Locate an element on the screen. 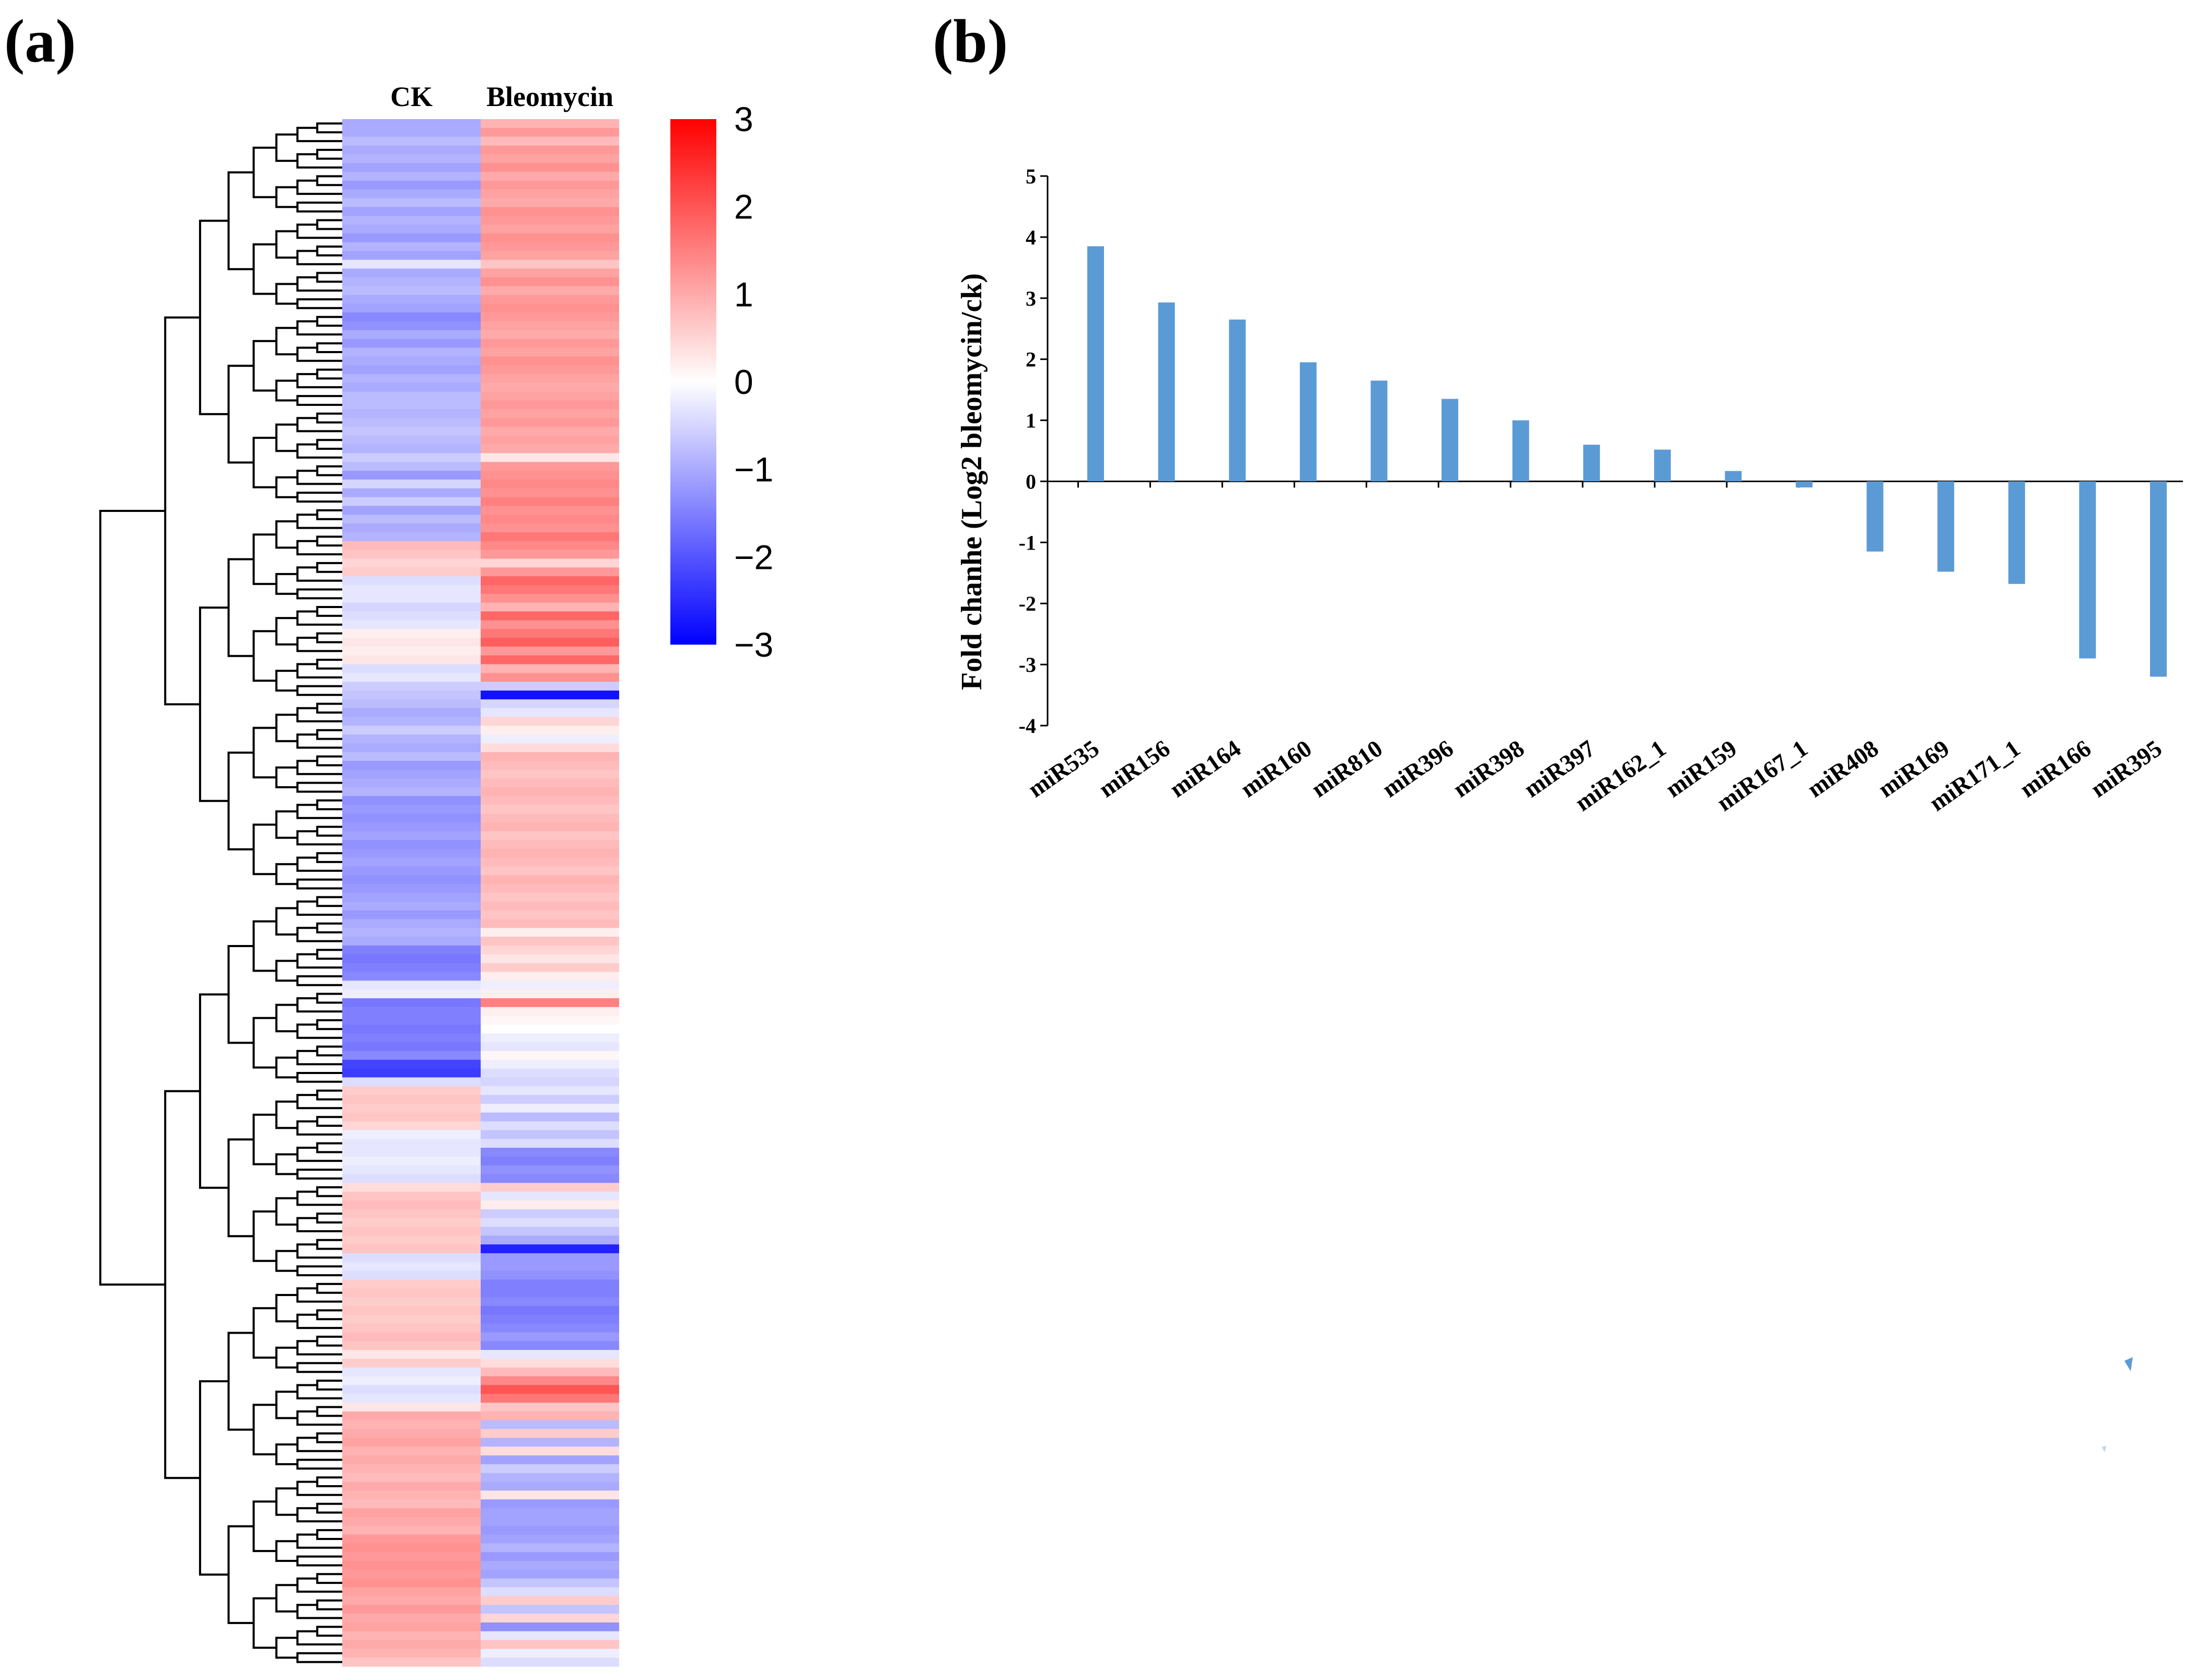  panel-label-b: (b) is located at coordinates (970, 41).